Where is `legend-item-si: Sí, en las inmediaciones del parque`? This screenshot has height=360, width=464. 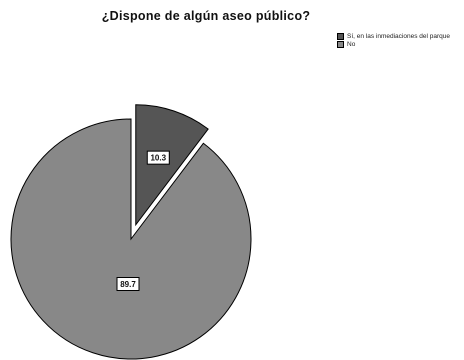 legend-item-si: Sí, en las inmediaciones del parque is located at coordinates (400, 36).